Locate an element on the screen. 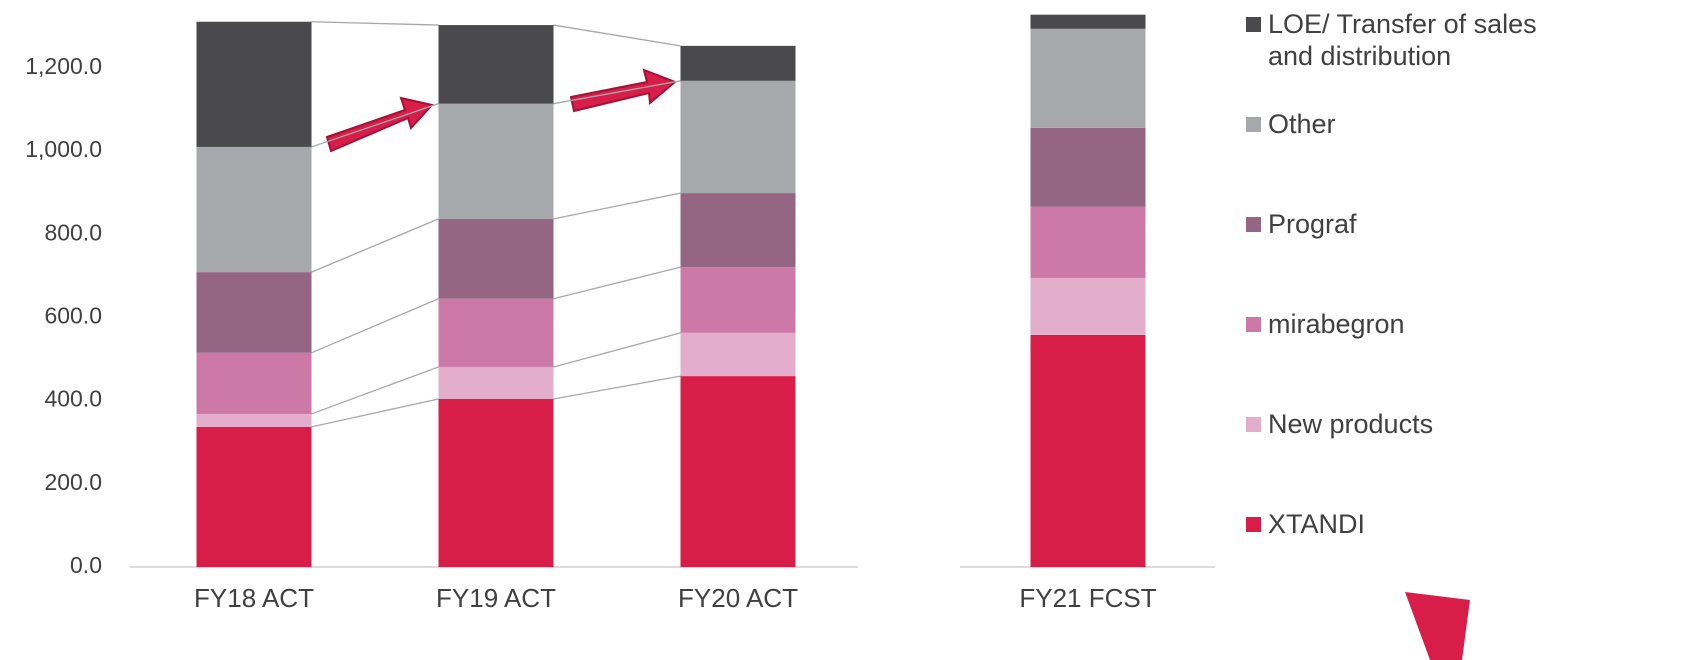 This screenshot has width=1691, height=660. legend-label: XTANDI is located at coordinates (1317, 524).